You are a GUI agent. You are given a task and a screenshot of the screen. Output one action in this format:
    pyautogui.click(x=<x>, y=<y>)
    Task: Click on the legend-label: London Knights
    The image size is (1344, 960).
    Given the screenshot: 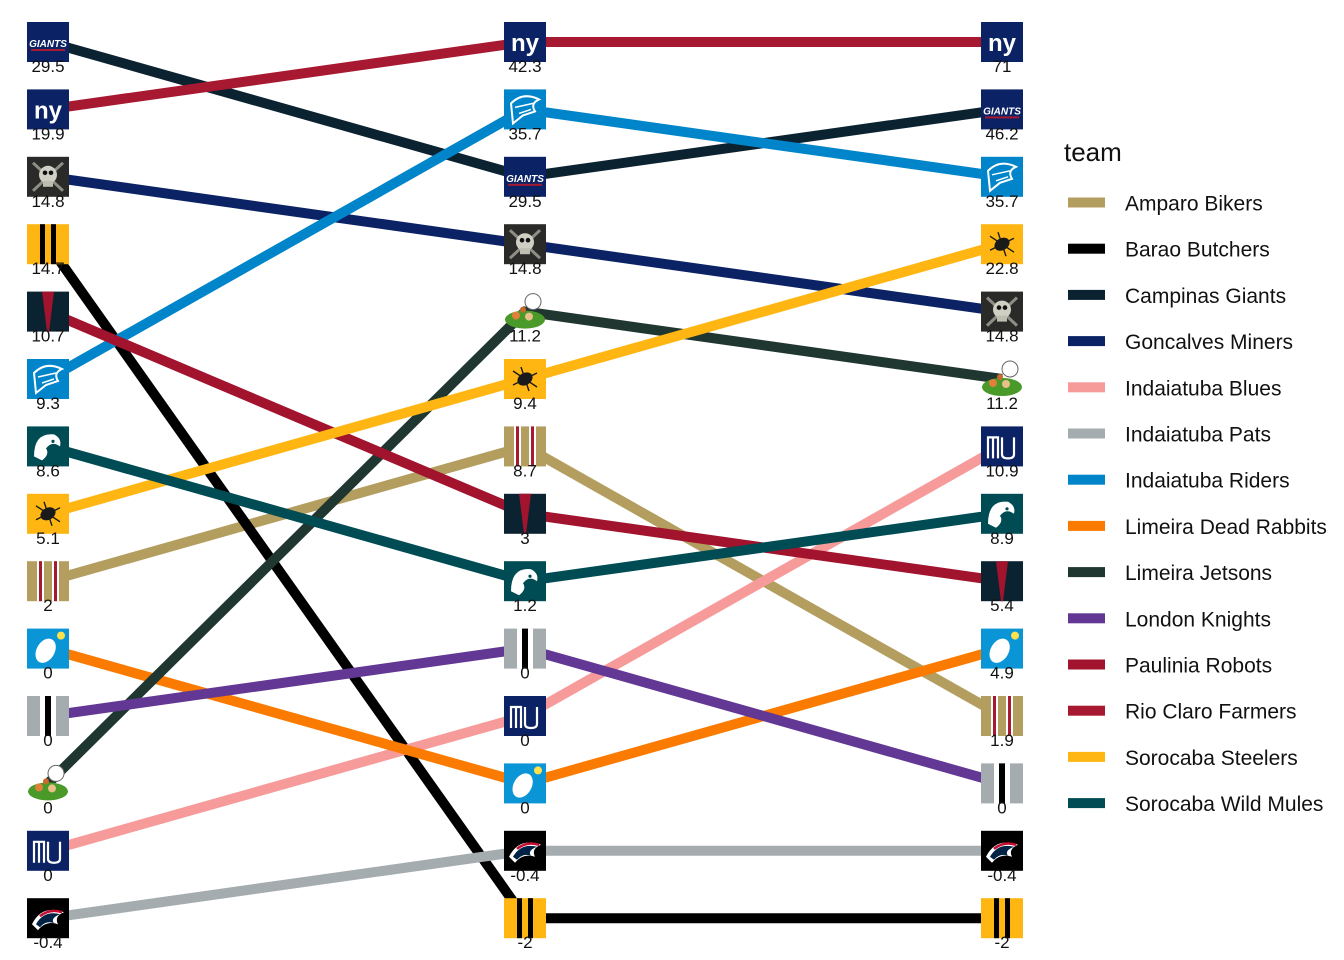 What is the action you would take?
    pyautogui.click(x=1198, y=619)
    